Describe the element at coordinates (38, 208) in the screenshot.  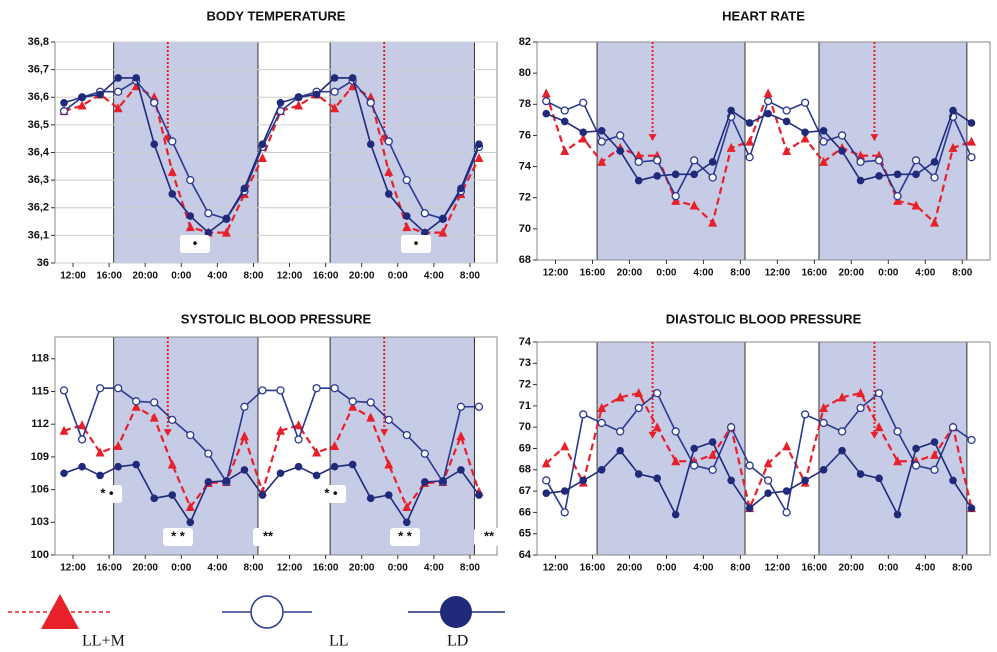
I see `y-tick-label: 36,2` at that location.